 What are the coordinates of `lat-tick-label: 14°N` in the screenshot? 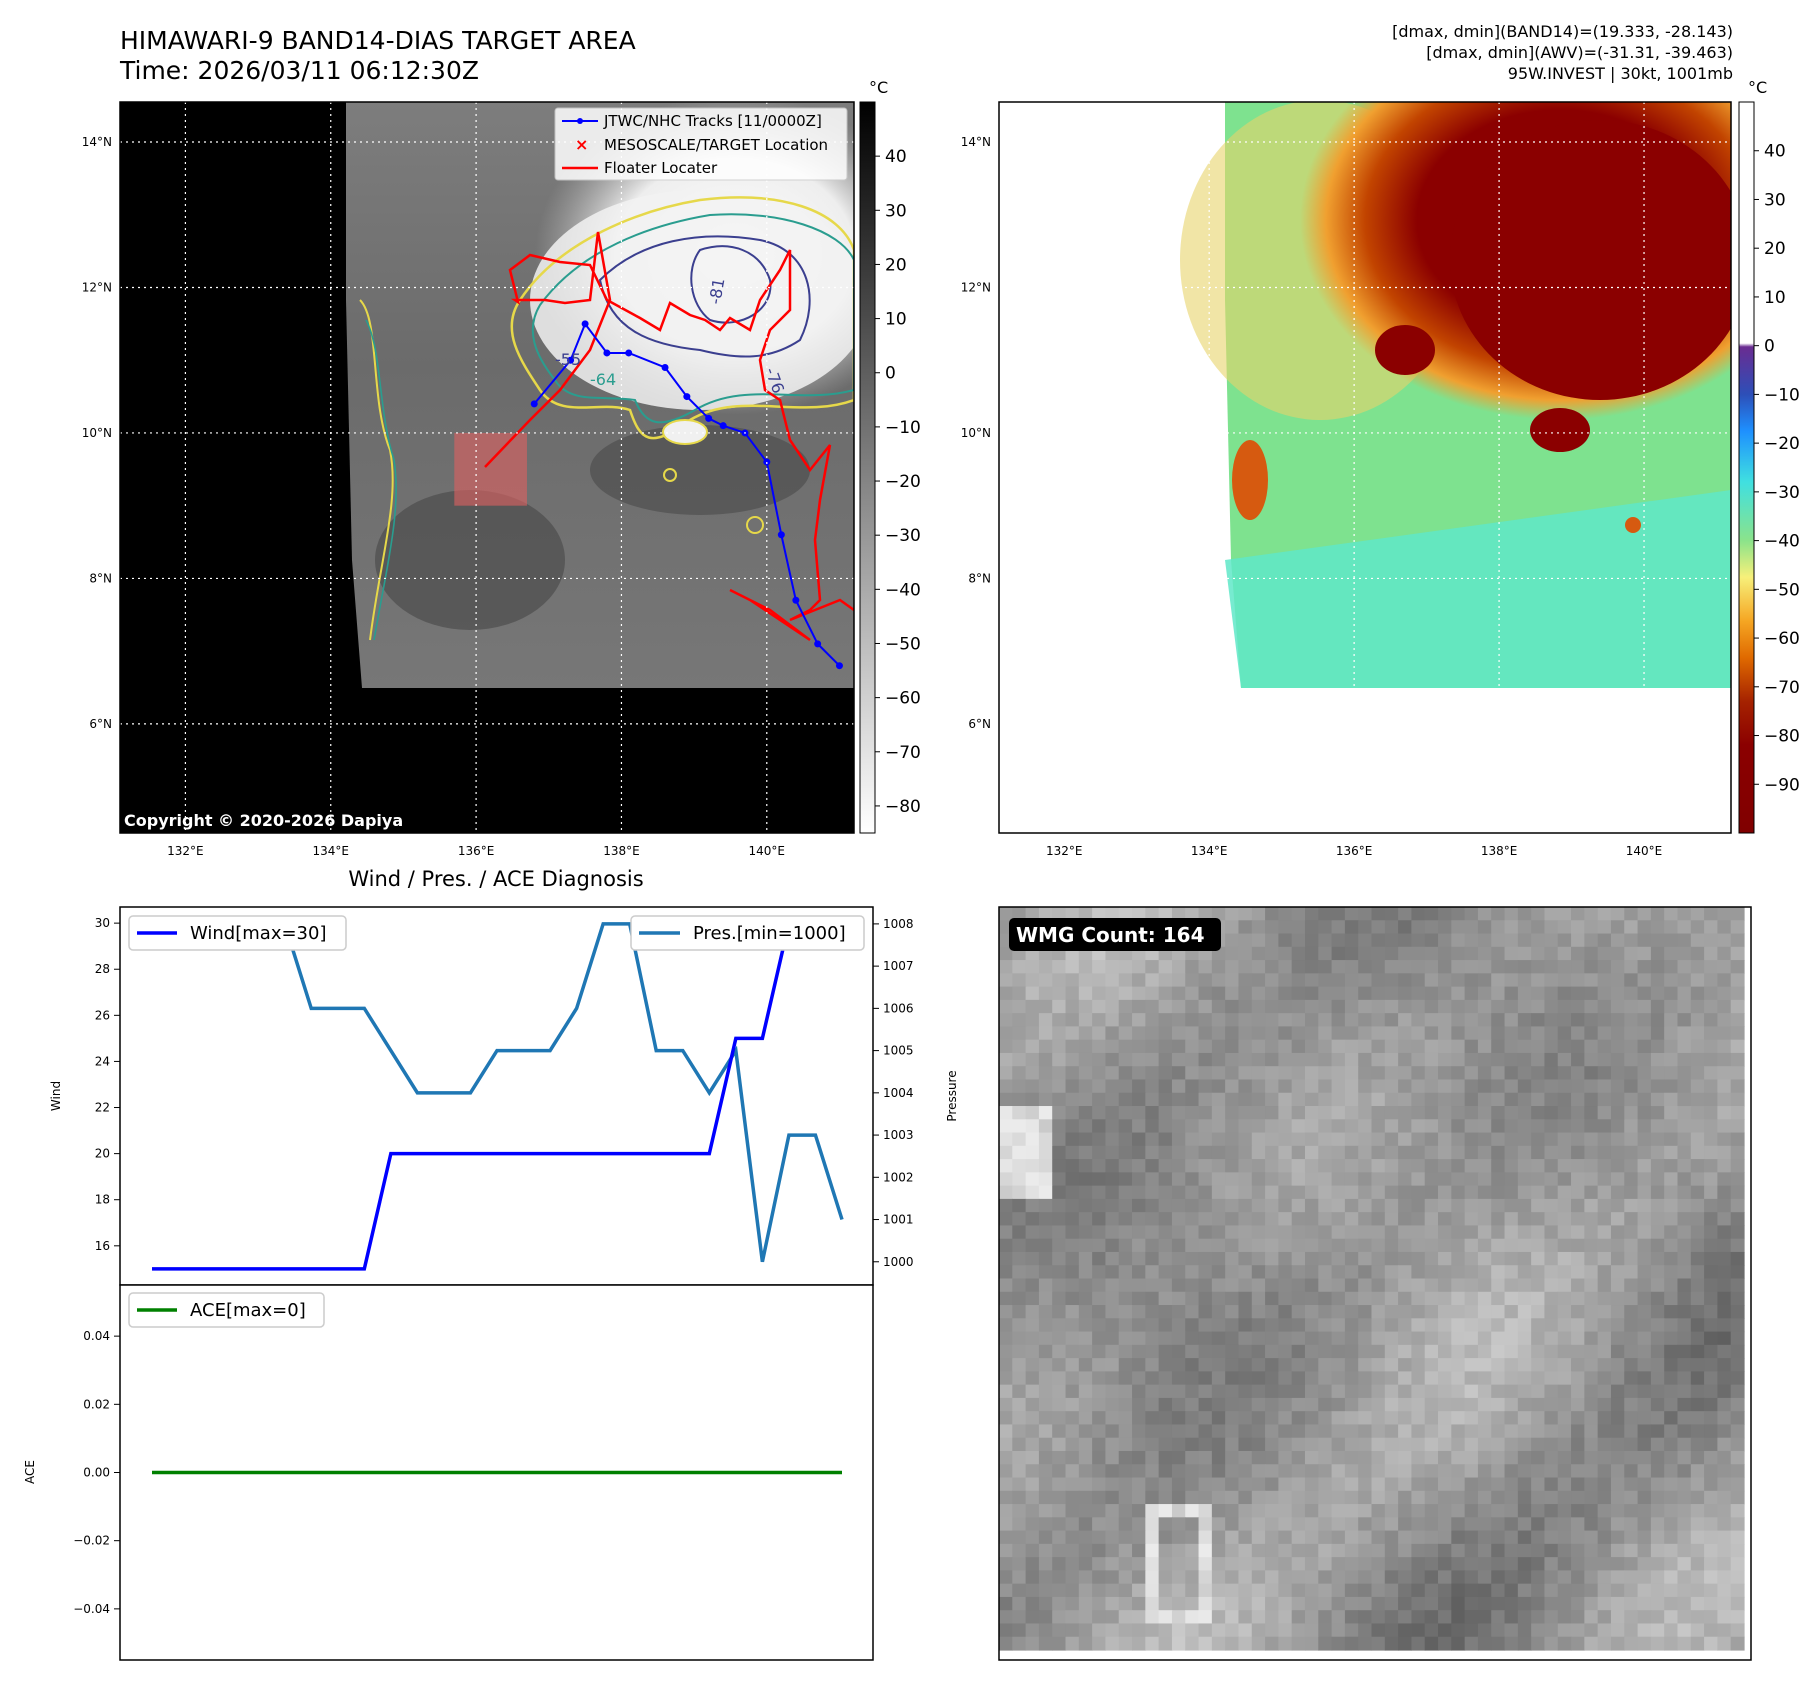 It's located at (97, 142).